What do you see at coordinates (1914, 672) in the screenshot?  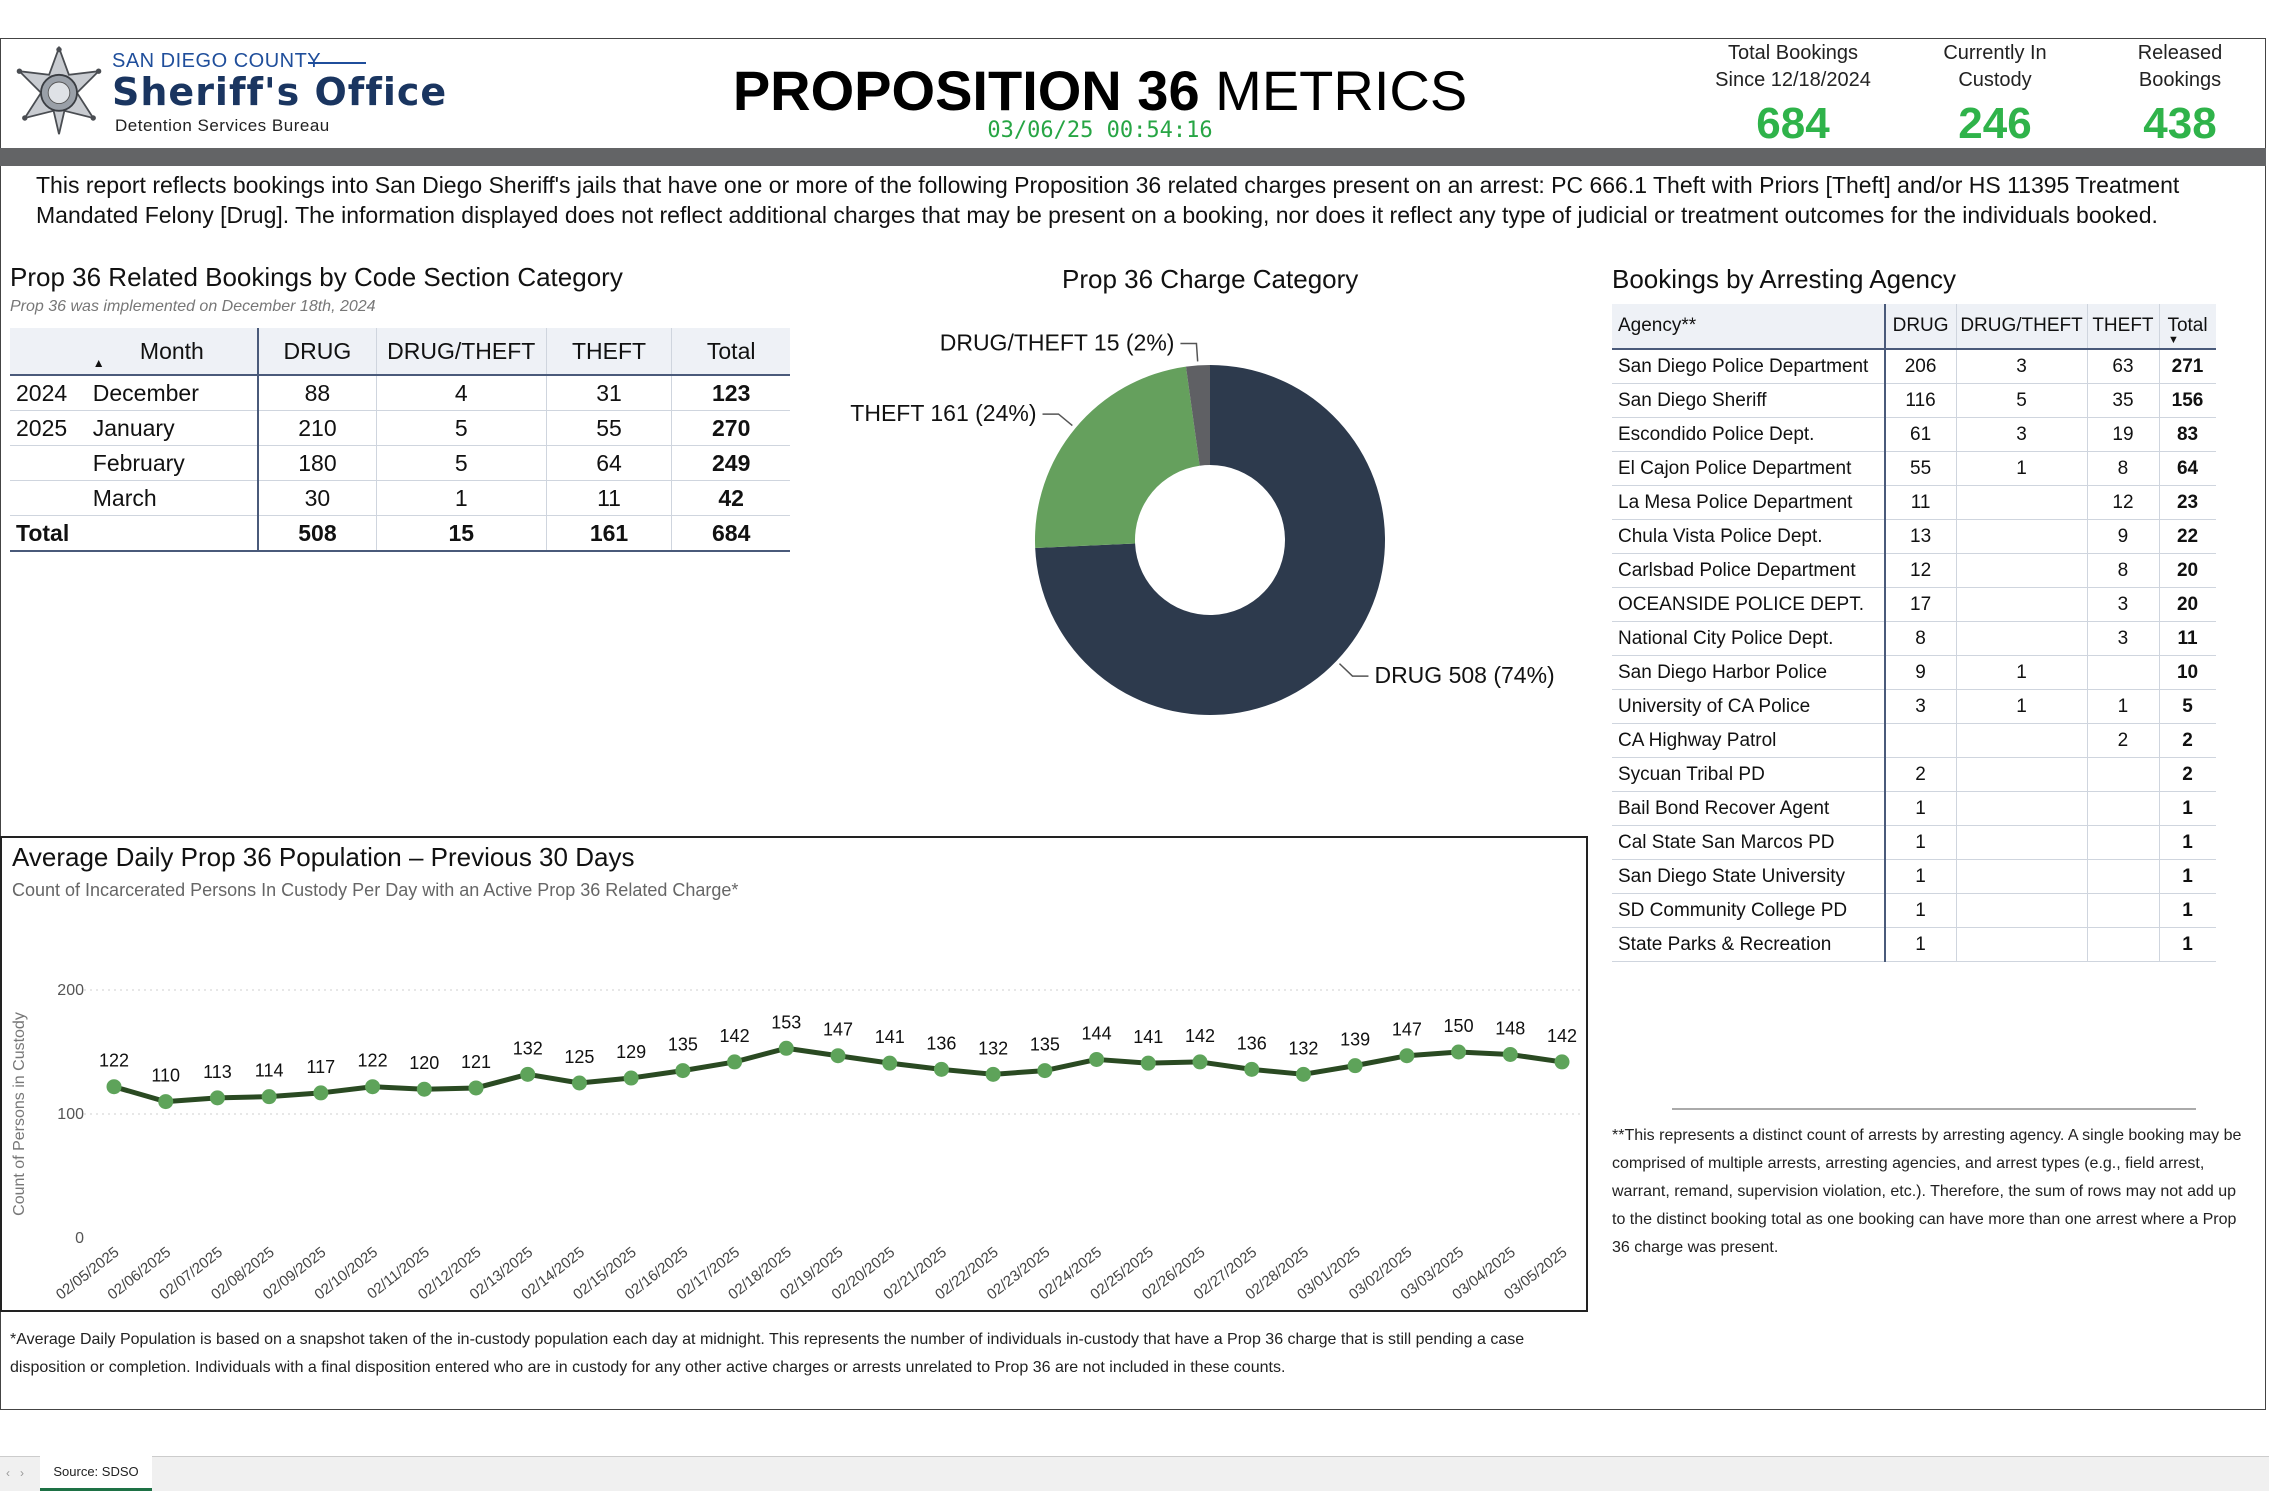 I see `table-row: San Diego Harbor Police 9 1 10` at bounding box center [1914, 672].